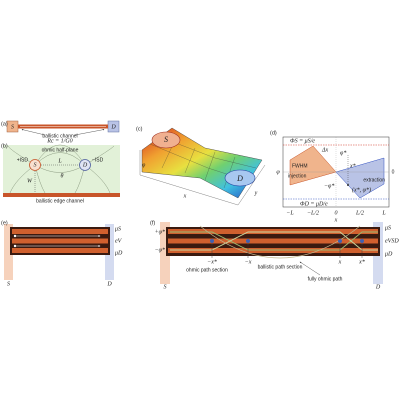 Image resolution: width=400 pixels, height=400 pixels. Describe the element at coordinates (139, 129) in the screenshot. I see `panel-label: (c)` at that location.